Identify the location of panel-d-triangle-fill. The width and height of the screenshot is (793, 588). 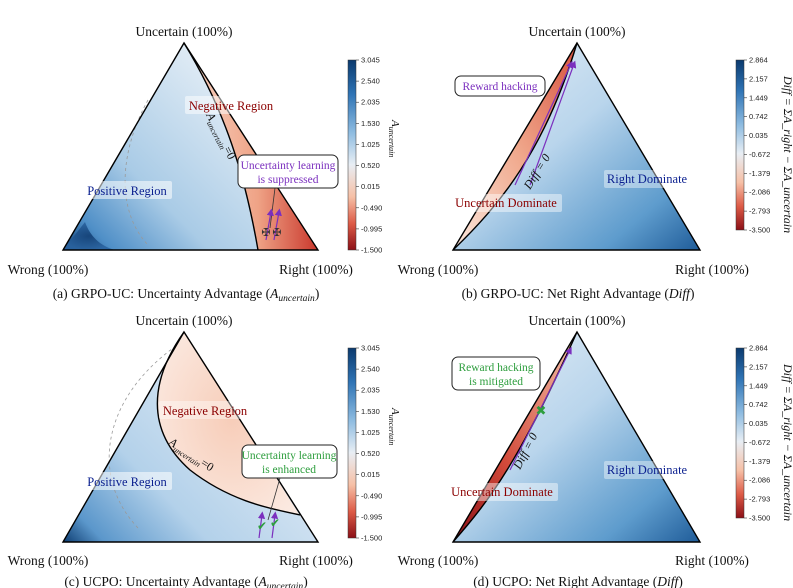
(576, 437).